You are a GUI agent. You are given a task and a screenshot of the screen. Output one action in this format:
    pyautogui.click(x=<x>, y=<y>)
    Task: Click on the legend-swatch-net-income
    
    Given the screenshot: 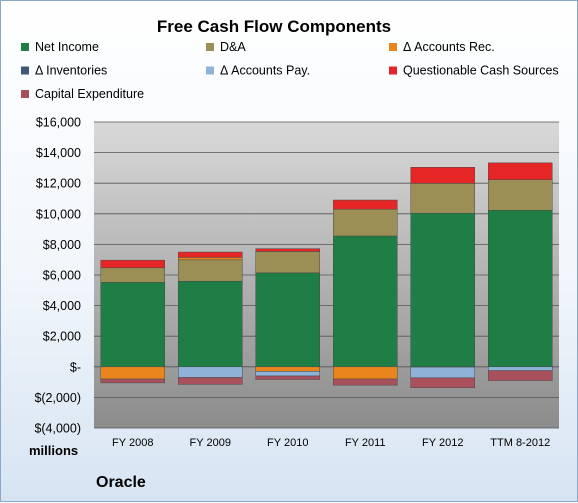 What is the action you would take?
    pyautogui.click(x=25, y=47)
    